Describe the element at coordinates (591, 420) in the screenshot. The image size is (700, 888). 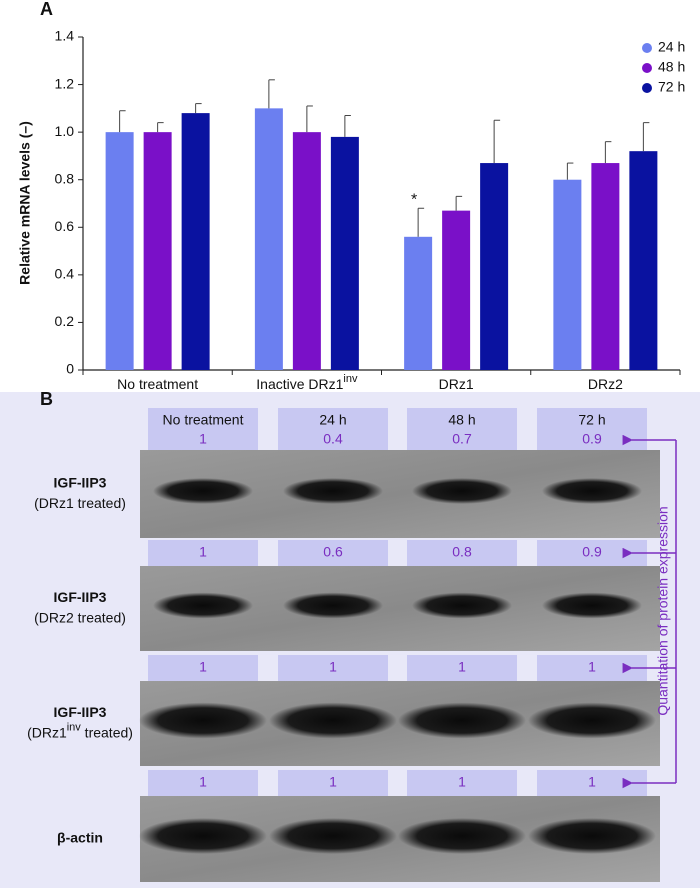
I see `column-header: 72 h` at that location.